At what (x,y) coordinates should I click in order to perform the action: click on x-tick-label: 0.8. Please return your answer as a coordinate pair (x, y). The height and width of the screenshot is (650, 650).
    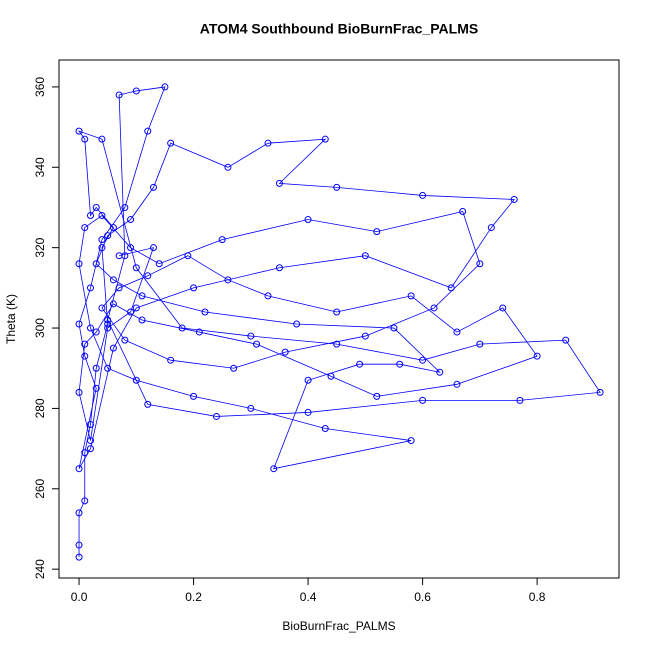
    Looking at the image, I should click on (537, 597).